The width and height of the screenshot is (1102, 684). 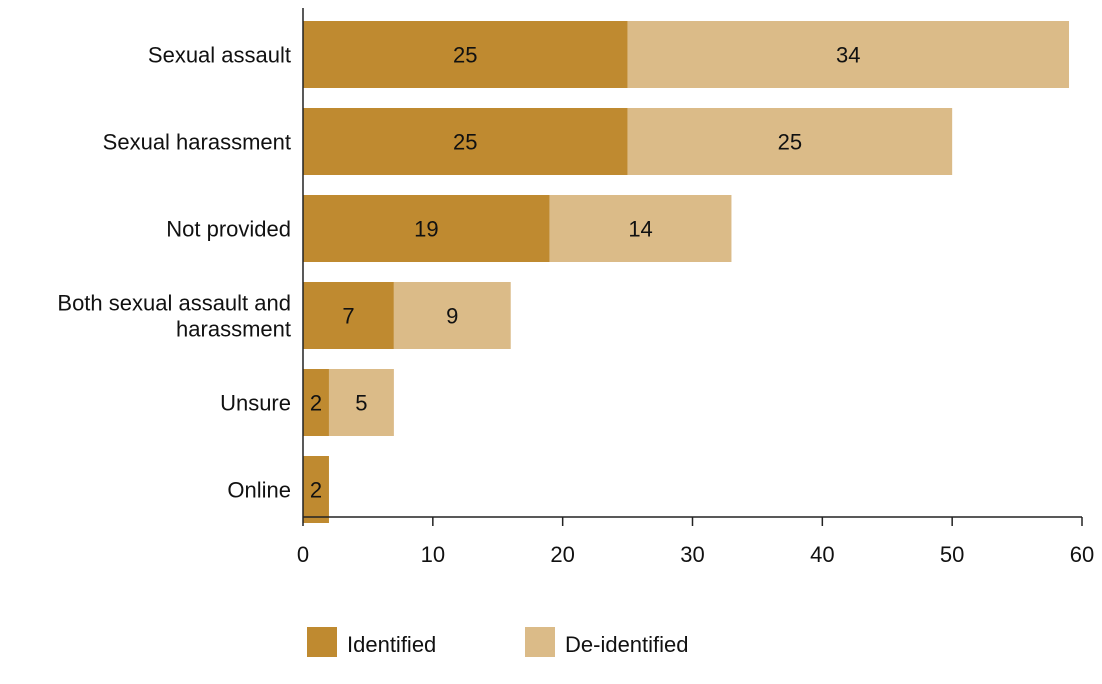 I want to click on x-tick-label: 30, so click(x=692, y=554).